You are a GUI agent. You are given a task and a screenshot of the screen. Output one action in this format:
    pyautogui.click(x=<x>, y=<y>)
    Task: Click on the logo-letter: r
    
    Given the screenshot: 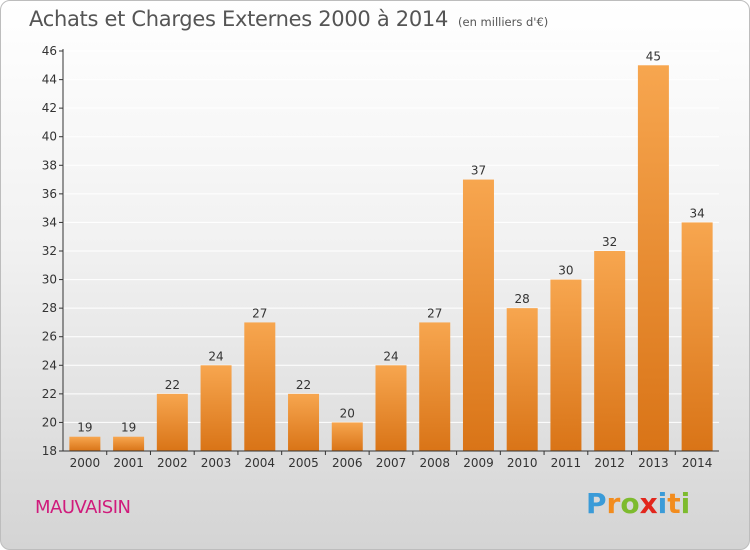 What is the action you would take?
    pyautogui.click(x=613, y=503)
    